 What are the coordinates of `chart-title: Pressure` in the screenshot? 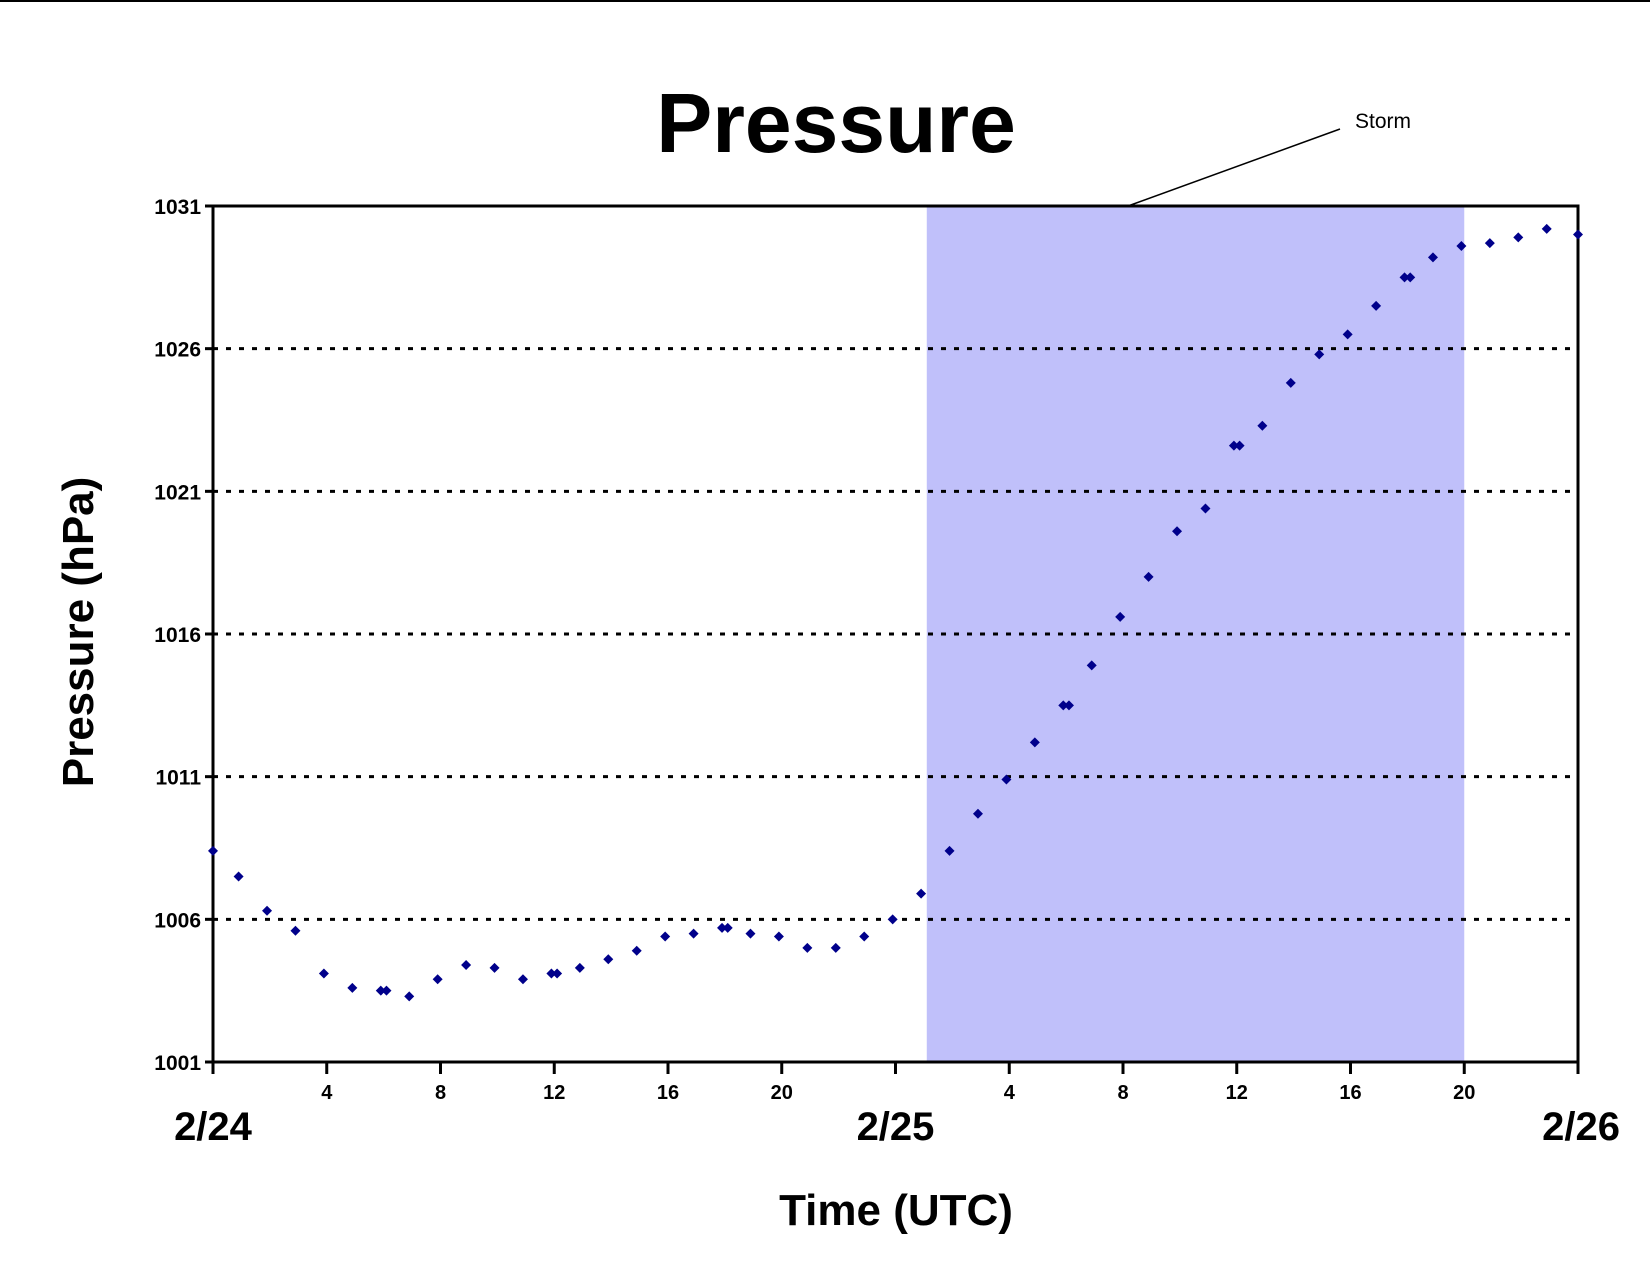 It's located at (836, 123).